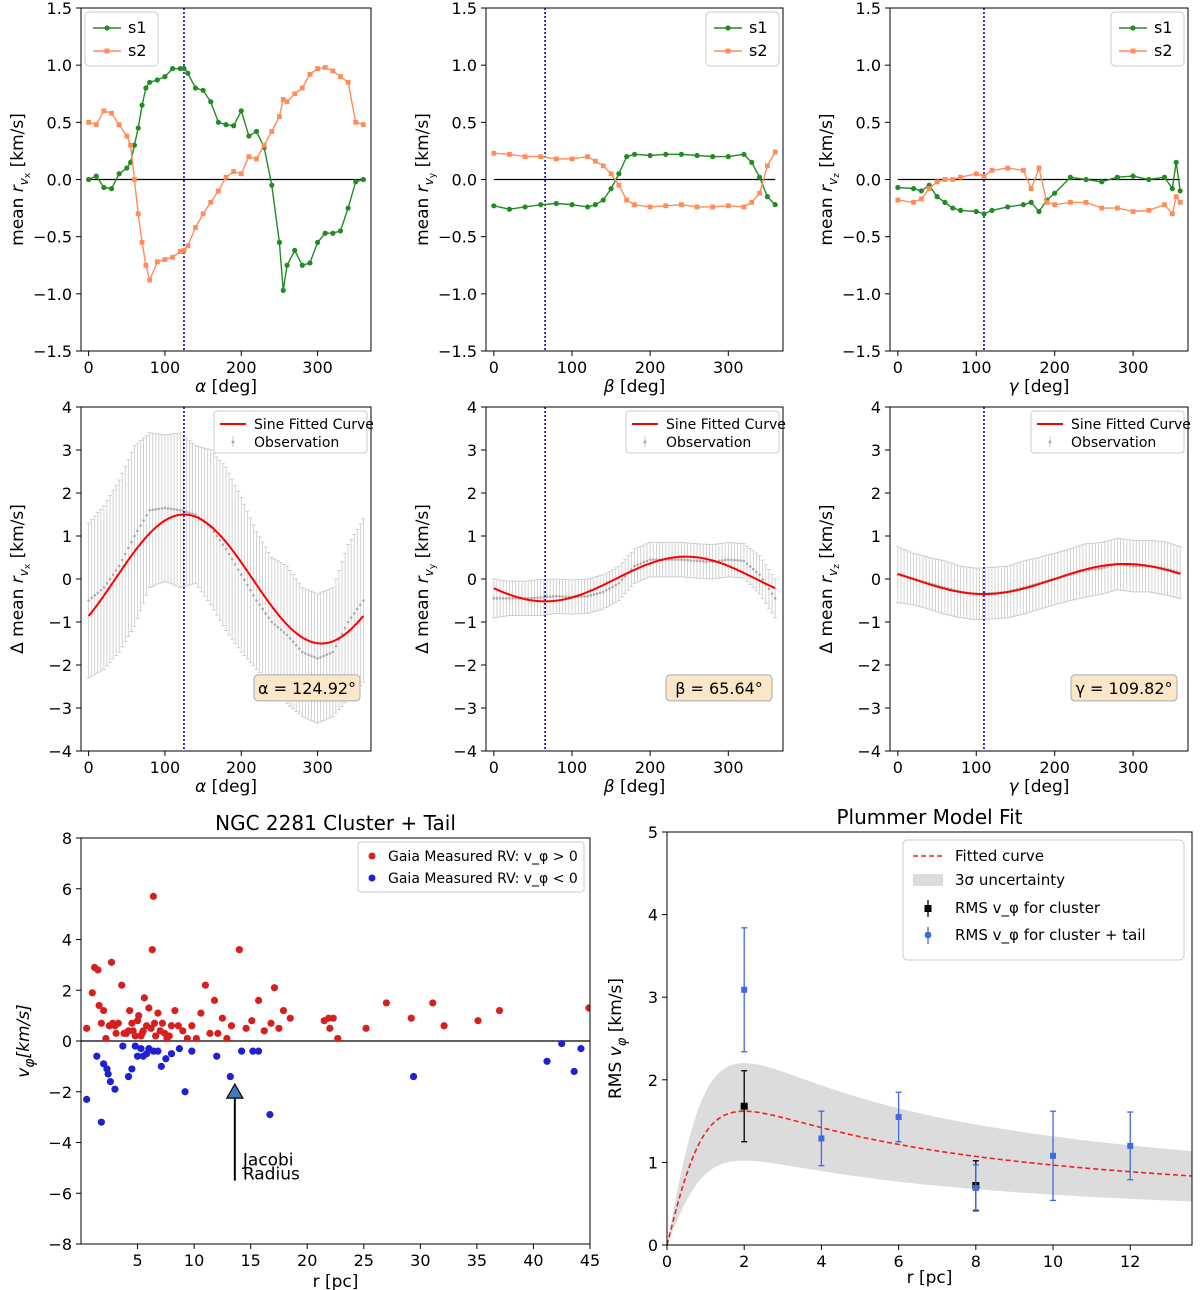 The height and width of the screenshot is (1290, 1200). I want to click on chart-title: Plummer Model Fit, so click(930, 817).